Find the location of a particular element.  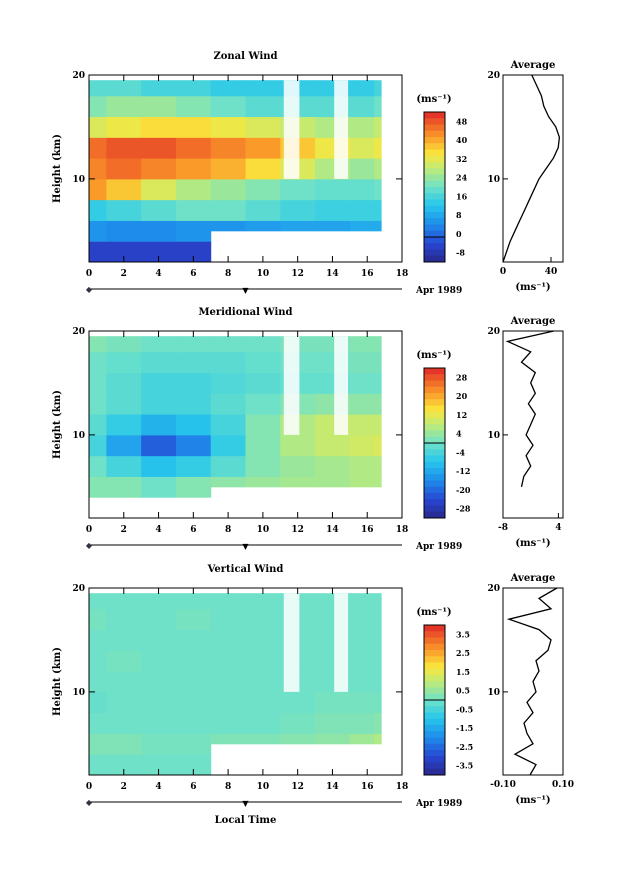

x-tick-label: 12 is located at coordinates (297, 530).